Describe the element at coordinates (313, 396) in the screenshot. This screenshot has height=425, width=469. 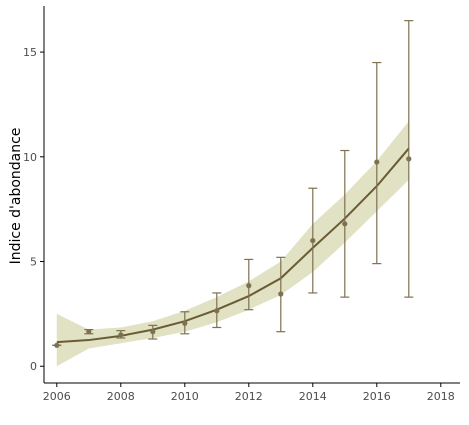
I see `x-tick-label: 2014` at that location.